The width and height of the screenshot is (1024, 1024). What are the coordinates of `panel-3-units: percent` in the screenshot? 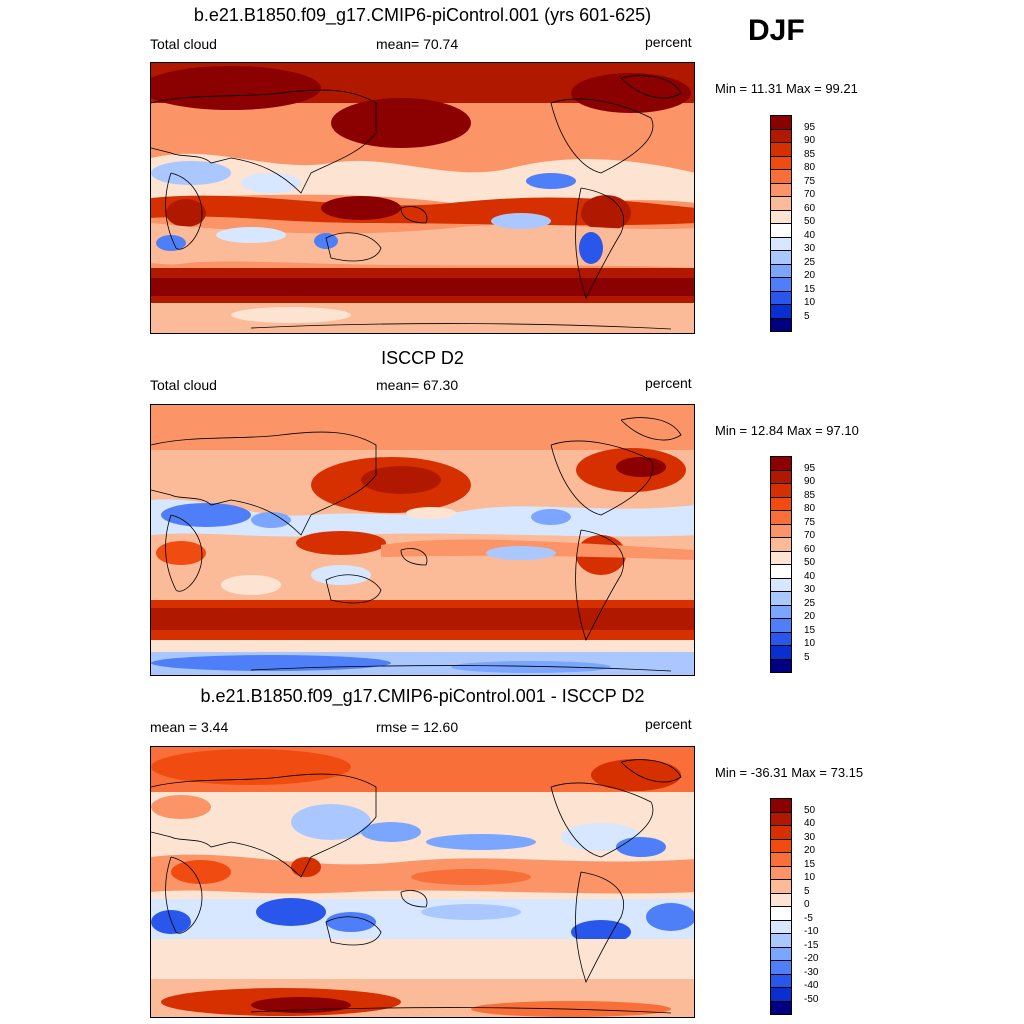 It's located at (668, 724).